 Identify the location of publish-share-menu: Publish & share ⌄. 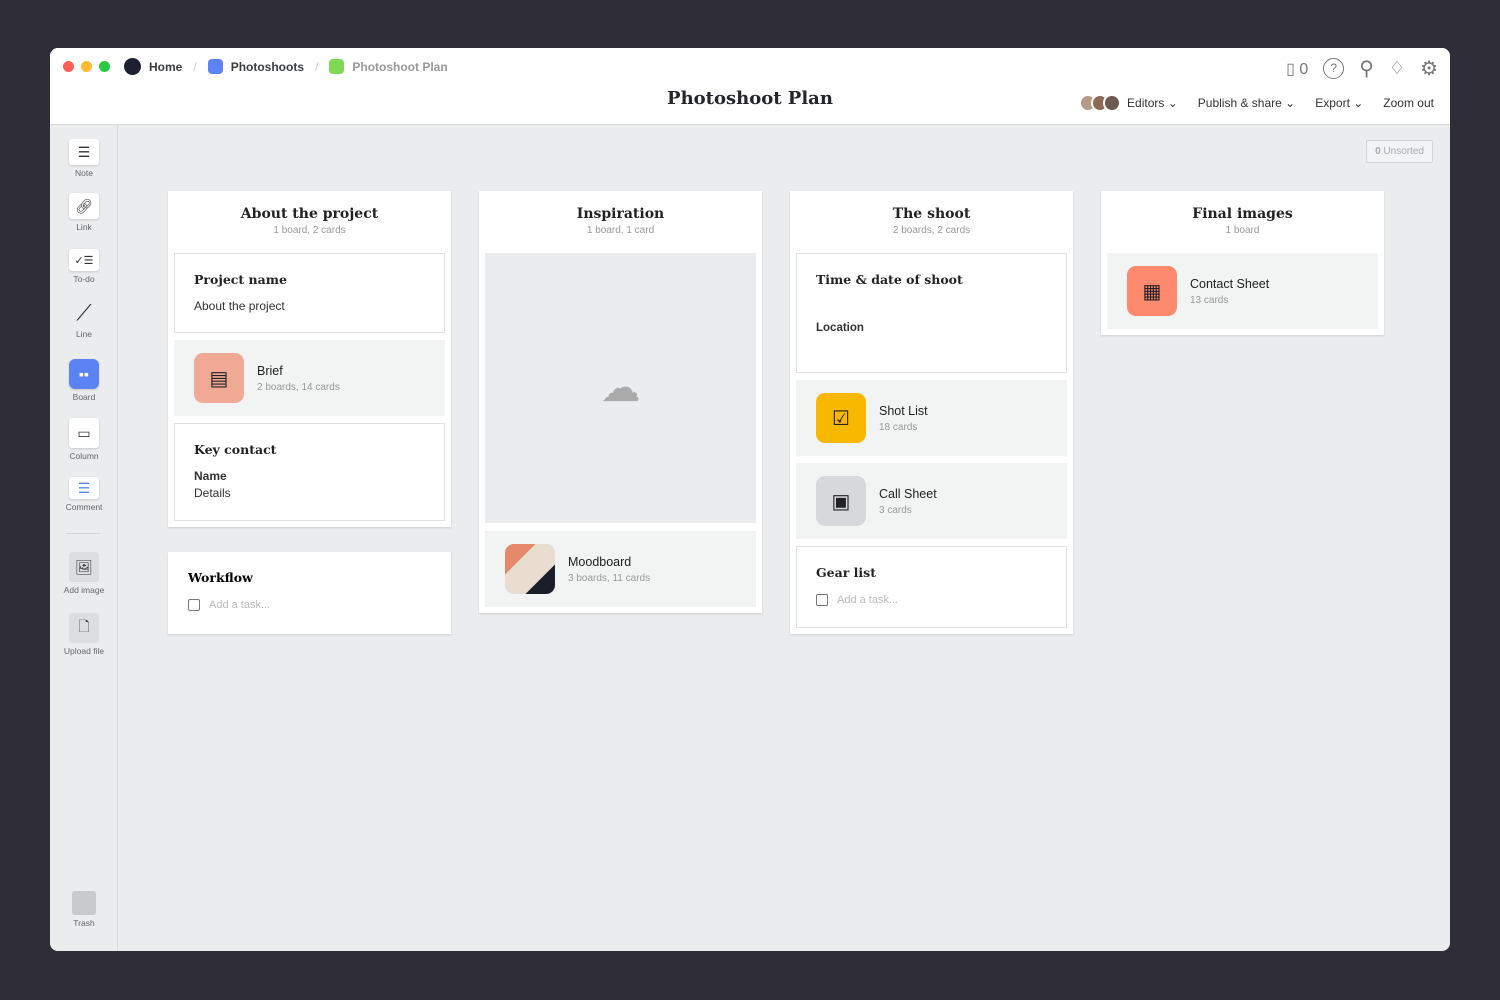
(1246, 103).